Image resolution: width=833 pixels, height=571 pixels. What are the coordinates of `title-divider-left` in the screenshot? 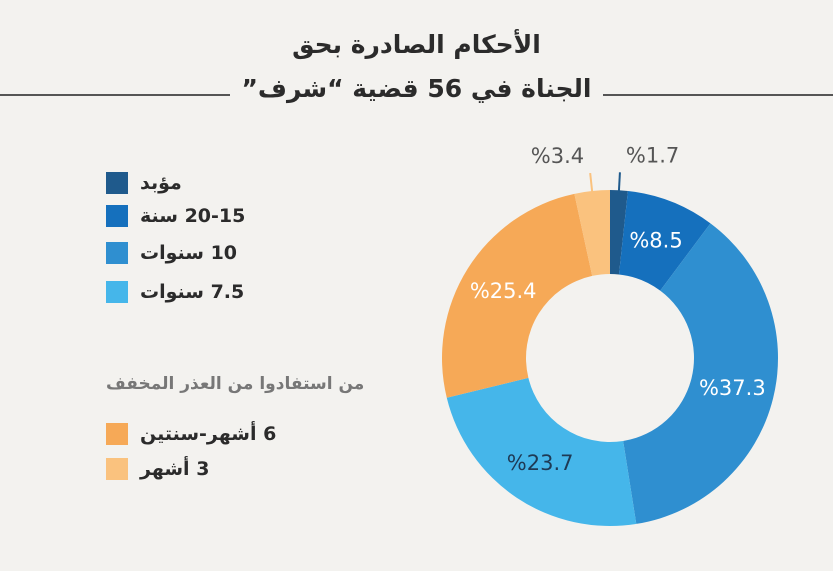 It's located at (115, 95).